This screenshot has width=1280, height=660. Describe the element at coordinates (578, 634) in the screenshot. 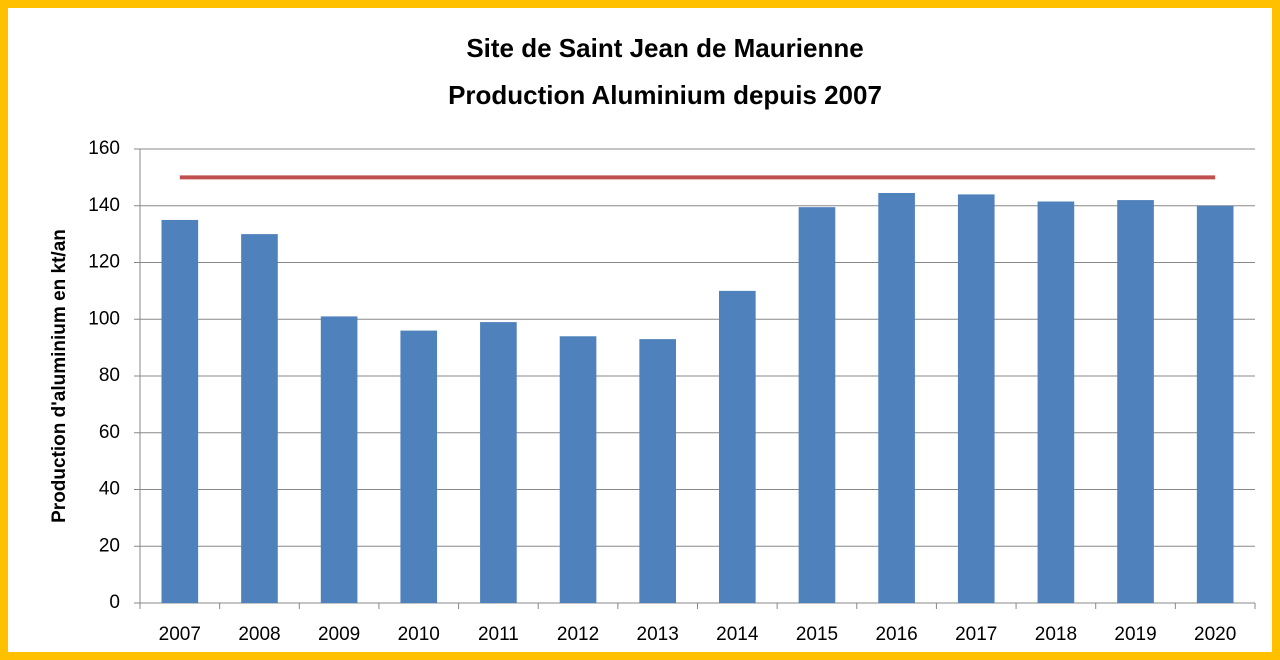

I see `x-tick-label: 2012` at that location.